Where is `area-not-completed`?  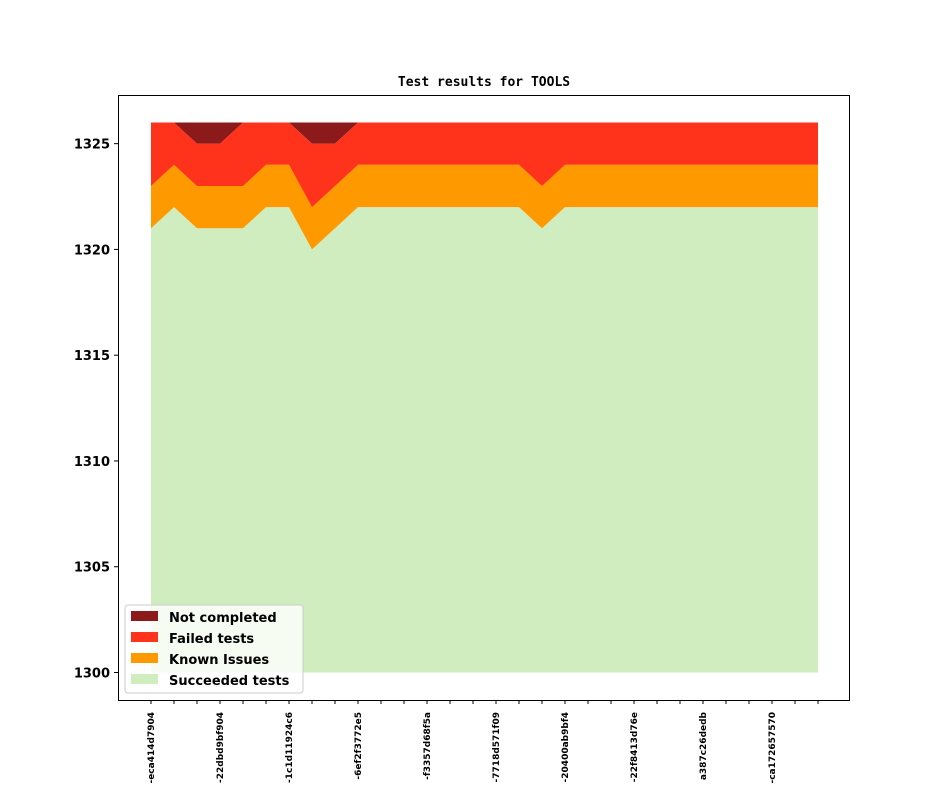
area-not-completed is located at coordinates (484, 133).